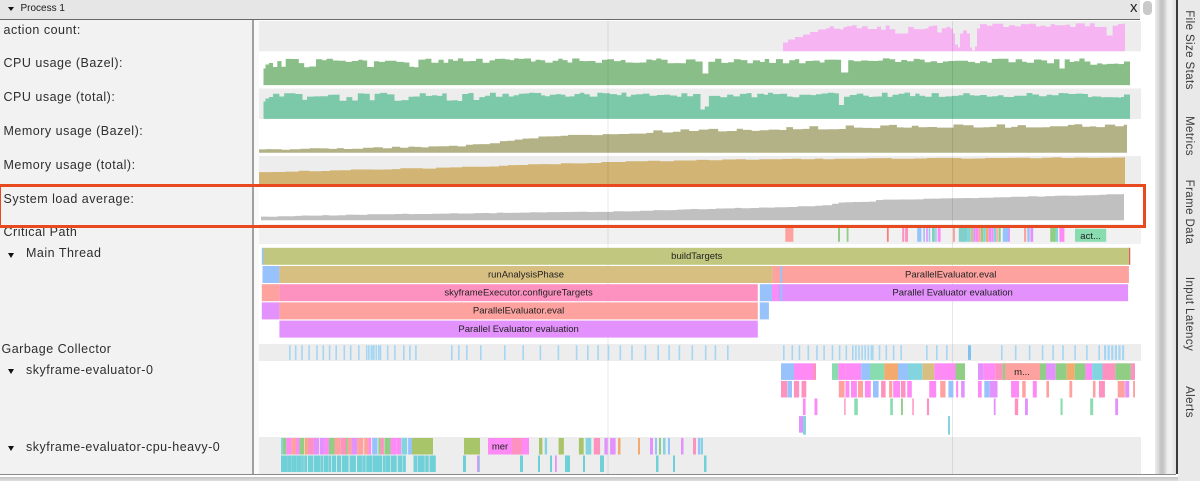  Describe the element at coordinates (696, 256) in the screenshot. I see `svg-text: buildTargets` at that location.